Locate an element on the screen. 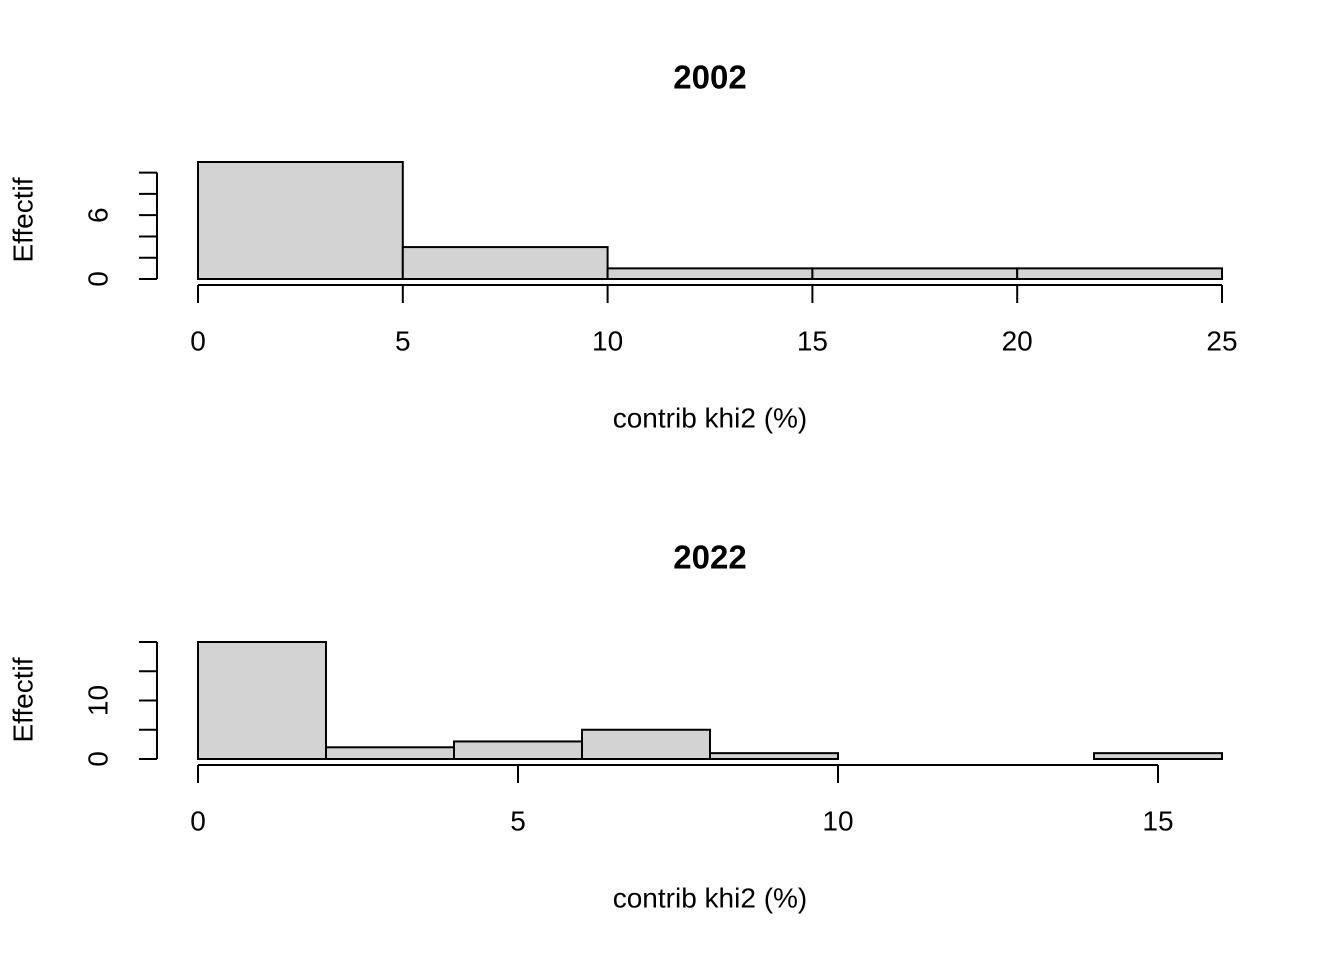 Image resolution: width=1344 pixels, height=960 pixels. y-tick-label: 10 is located at coordinates (97, 700).